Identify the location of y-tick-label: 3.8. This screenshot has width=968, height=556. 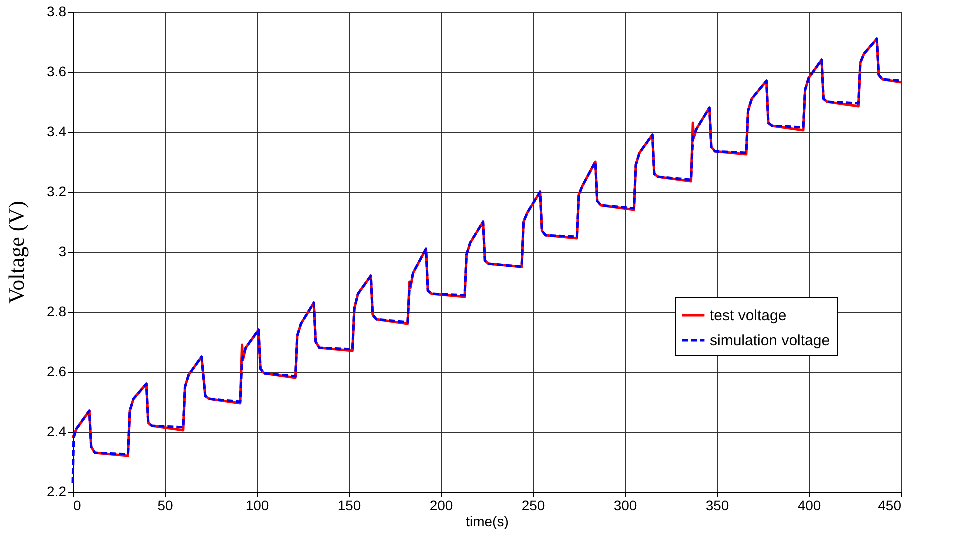
(57, 12).